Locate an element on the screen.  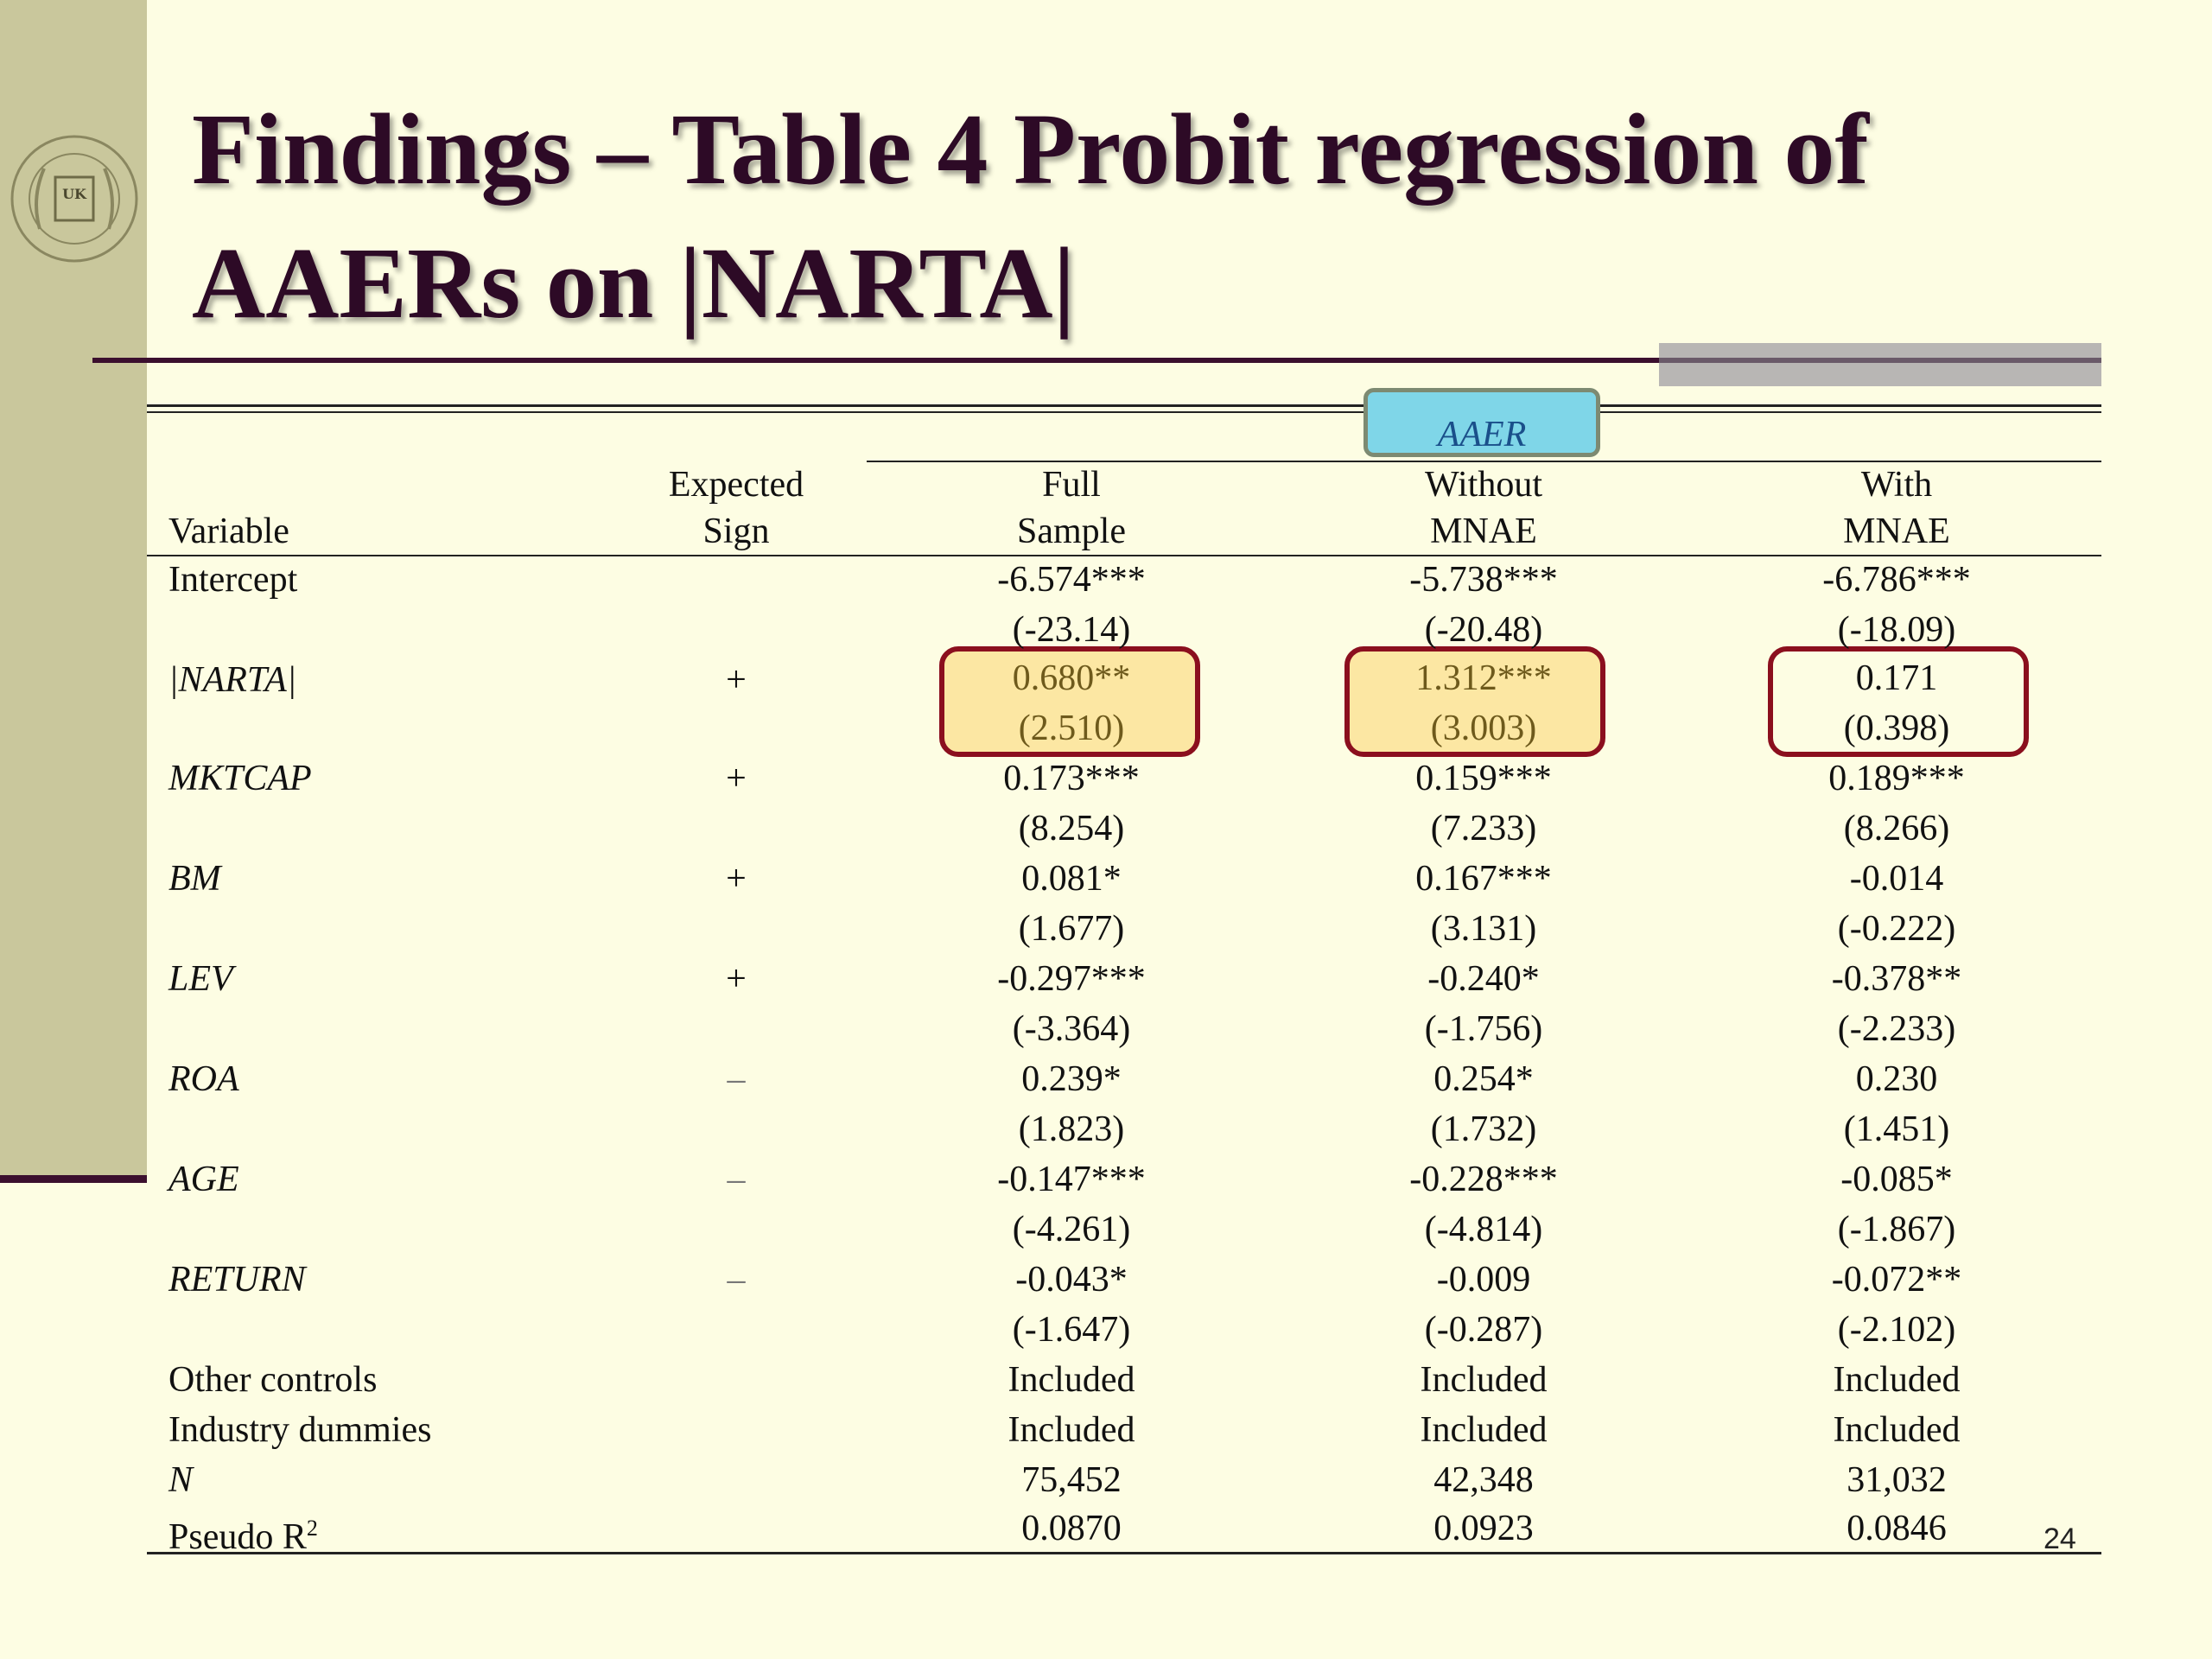
coef-full: 0.173*** is located at coordinates (1071, 778).